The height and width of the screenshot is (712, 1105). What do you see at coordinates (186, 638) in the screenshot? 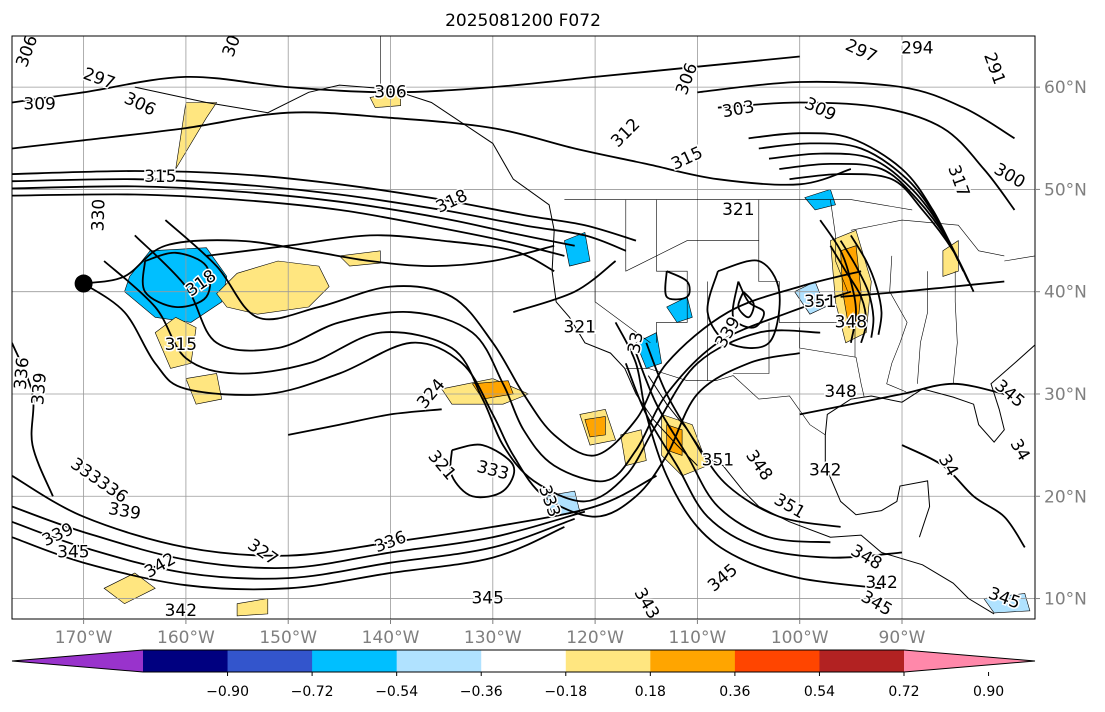
I see `x-tick-label: 160°W` at bounding box center [186, 638].